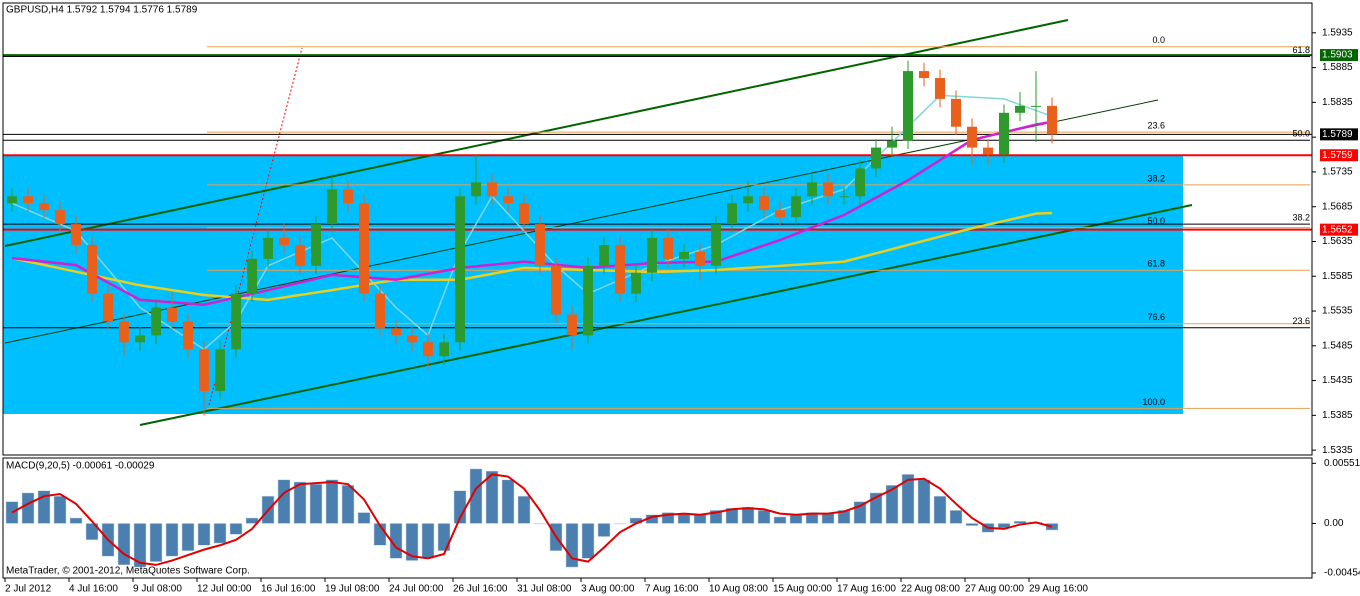 Image resolution: width=1360 pixels, height=596 pixels. What do you see at coordinates (102, 10) in the screenshot?
I see `chart-title: GBPUSD,H4 1.5792 1.5794 1.5776 1.5789` at bounding box center [102, 10].